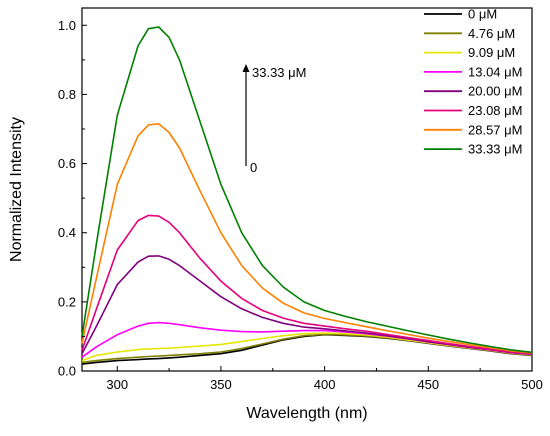 This screenshot has height=436, width=550. What do you see at coordinates (246, 68) in the screenshot?
I see `arrow-head` at bounding box center [246, 68].